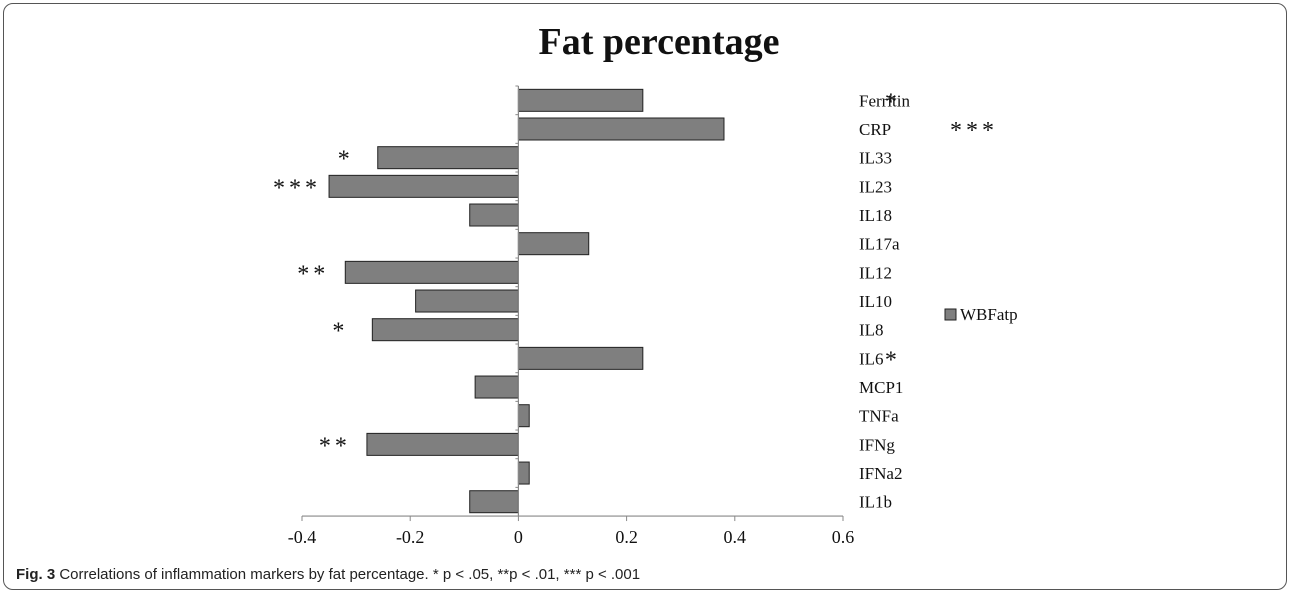  What do you see at coordinates (340, 332) in the screenshot?
I see `significance-marker-il8: *` at bounding box center [340, 332].